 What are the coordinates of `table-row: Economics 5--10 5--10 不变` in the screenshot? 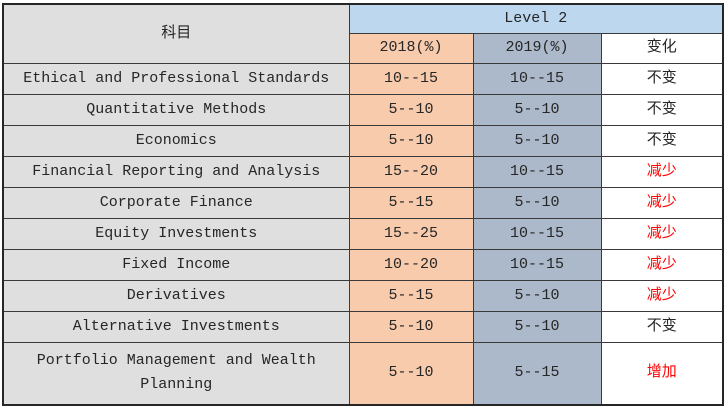 It's located at (363, 140).